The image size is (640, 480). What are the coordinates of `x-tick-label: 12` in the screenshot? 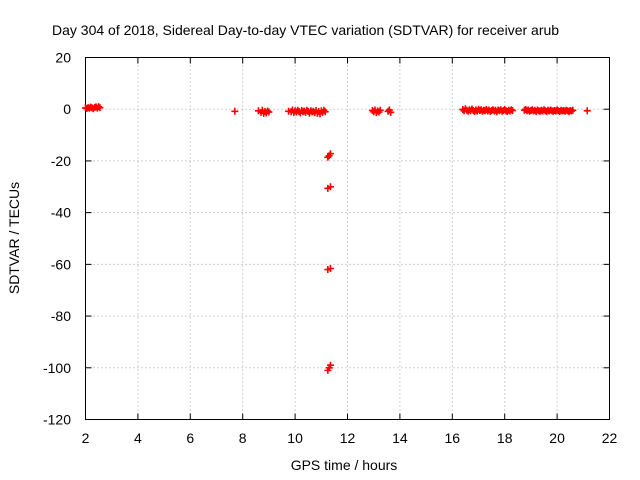 It's located at (348, 438).